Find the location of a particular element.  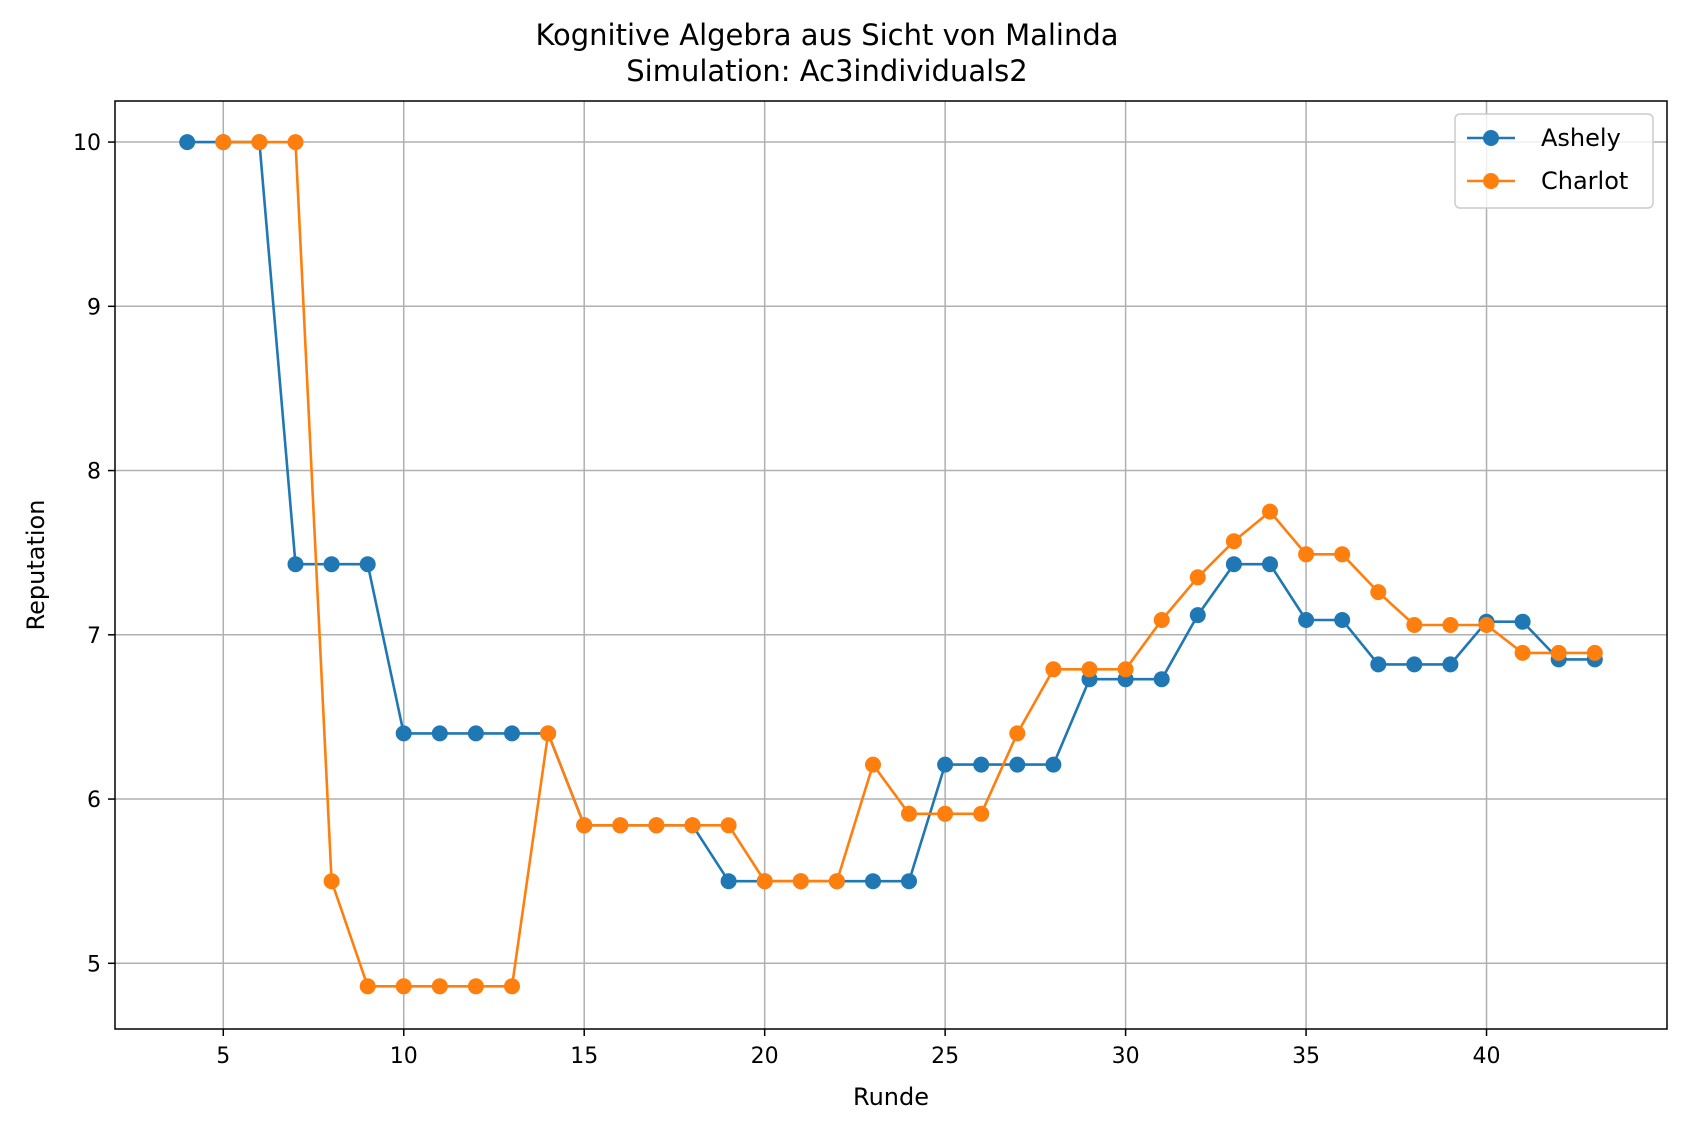

chart-subtitle: Simulation: Ac3individuals2 is located at coordinates (826, 71).